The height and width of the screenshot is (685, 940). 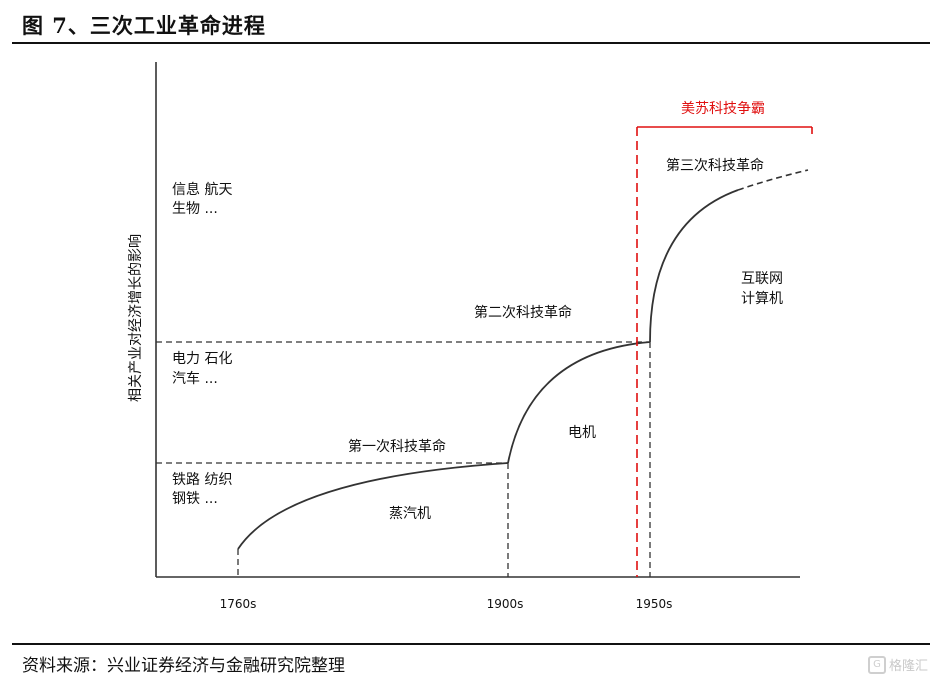 I want to click on bottom-rule, so click(x=471, y=644).